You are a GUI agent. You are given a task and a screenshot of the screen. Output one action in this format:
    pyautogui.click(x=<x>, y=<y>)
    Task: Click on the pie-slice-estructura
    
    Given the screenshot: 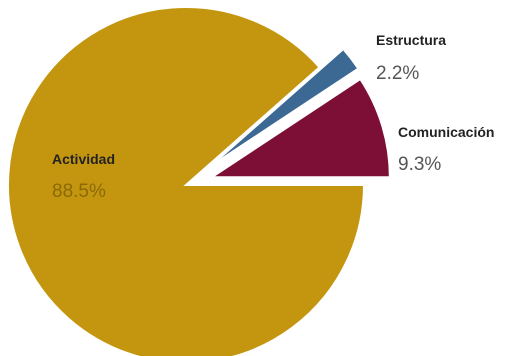 What is the action you would take?
    pyautogui.click(x=284, y=107)
    